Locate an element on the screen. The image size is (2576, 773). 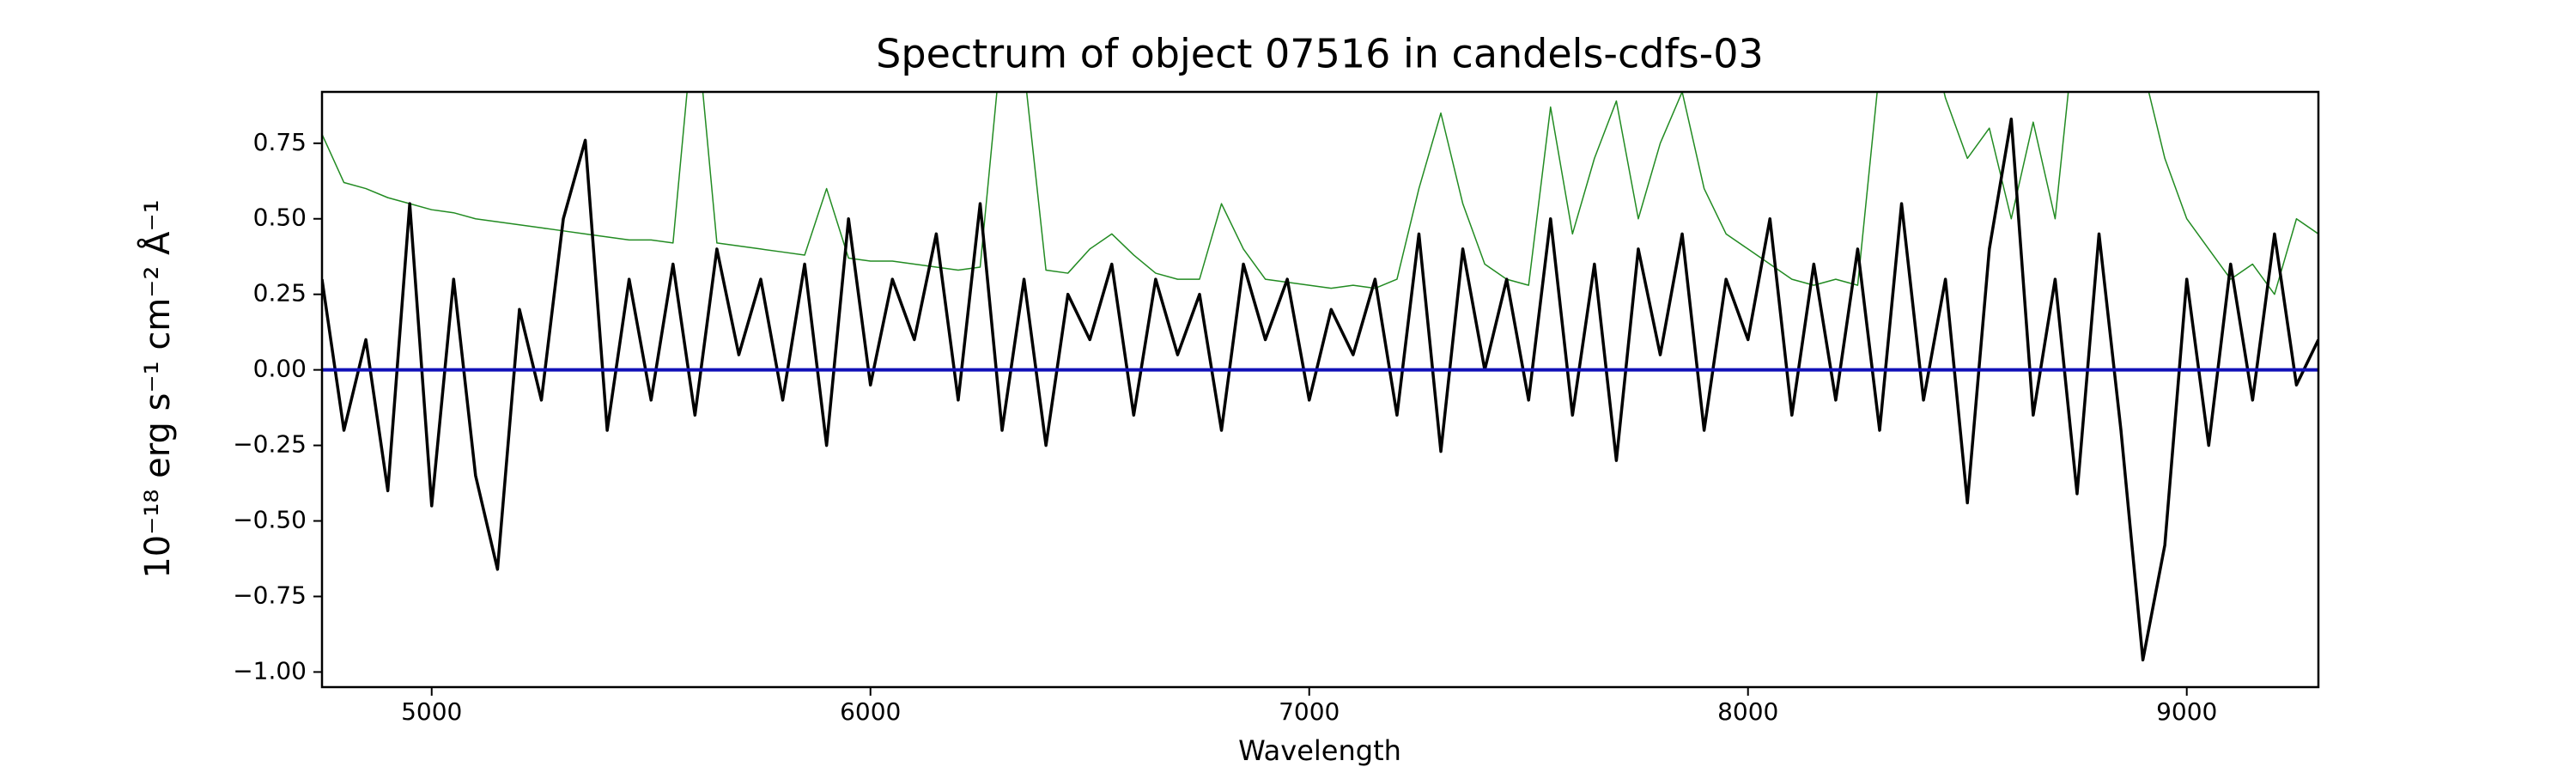
x-axis-label: Wavelength is located at coordinates (1319, 750).